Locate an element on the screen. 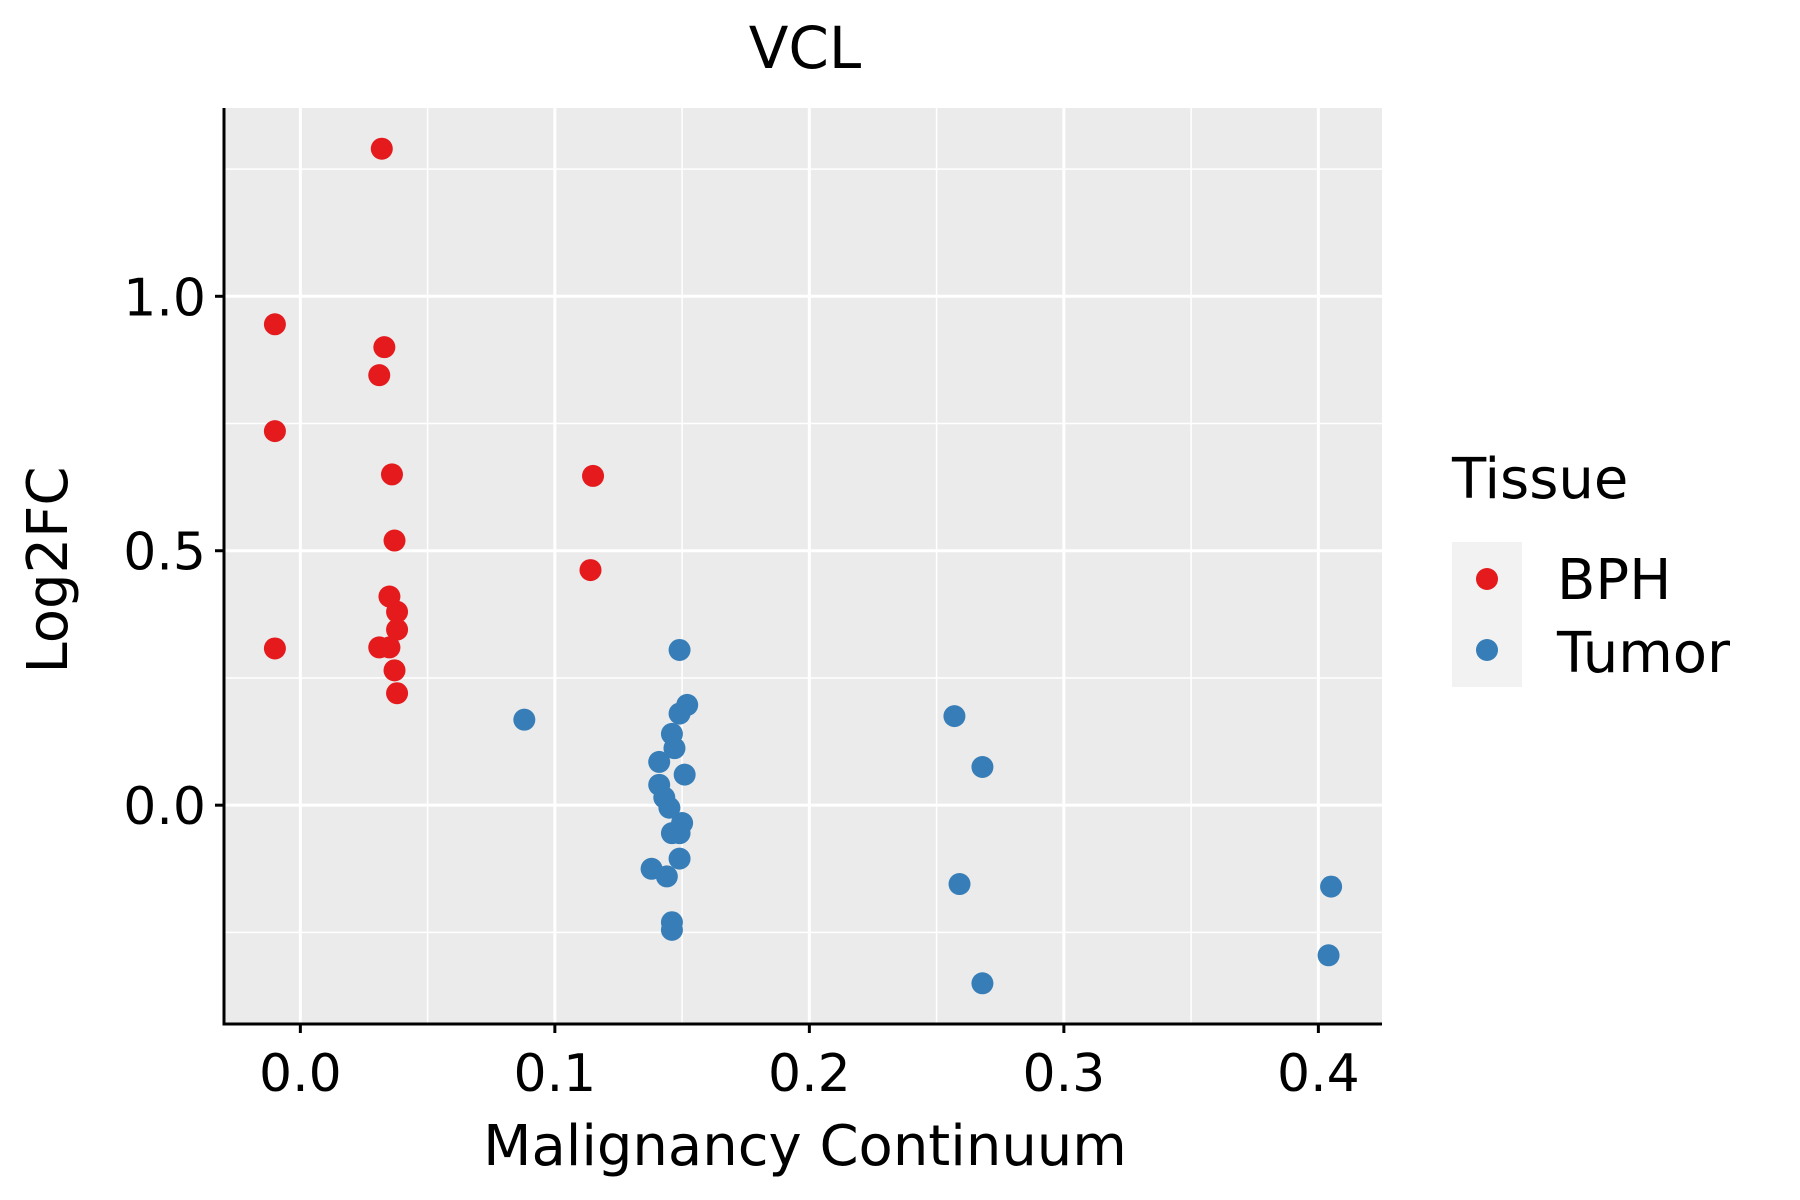  legend-key-bph-dot is located at coordinates (1487, 579).